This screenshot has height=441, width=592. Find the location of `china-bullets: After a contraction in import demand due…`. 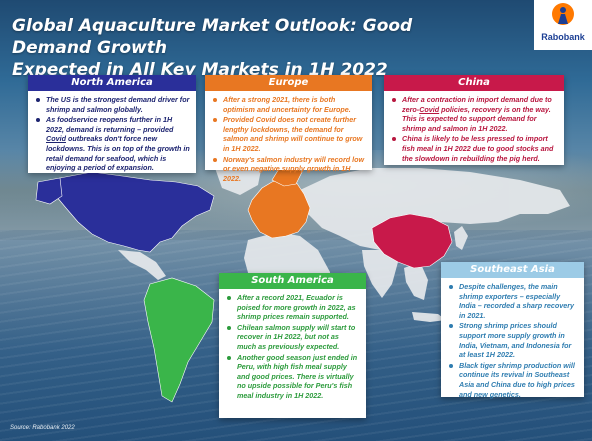

china-bullets: After a contraction in import demand due… is located at coordinates (474, 127).